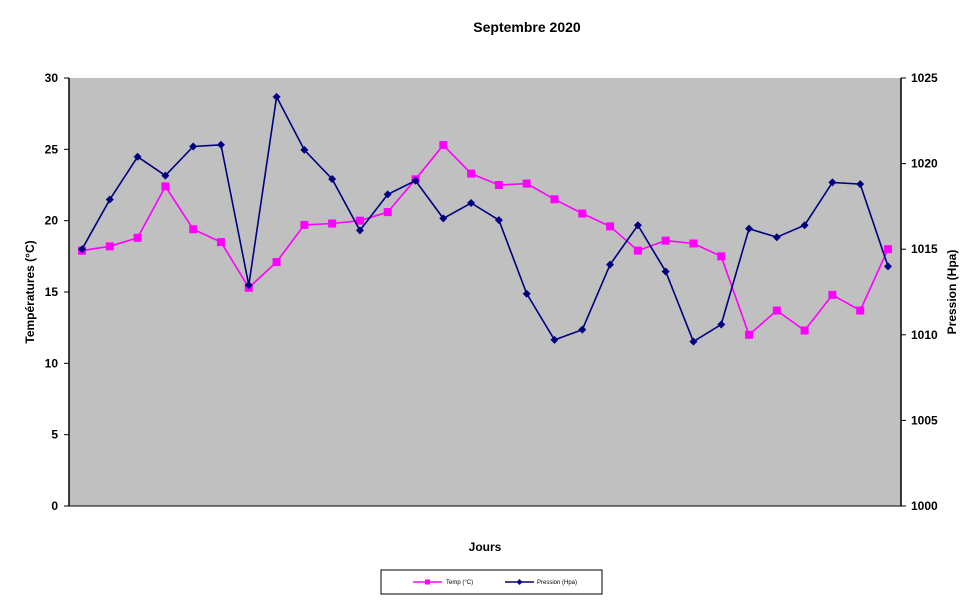  Describe the element at coordinates (491, 582) in the screenshot. I see `legend: Temp (°C) Pression (Hpa)` at that location.